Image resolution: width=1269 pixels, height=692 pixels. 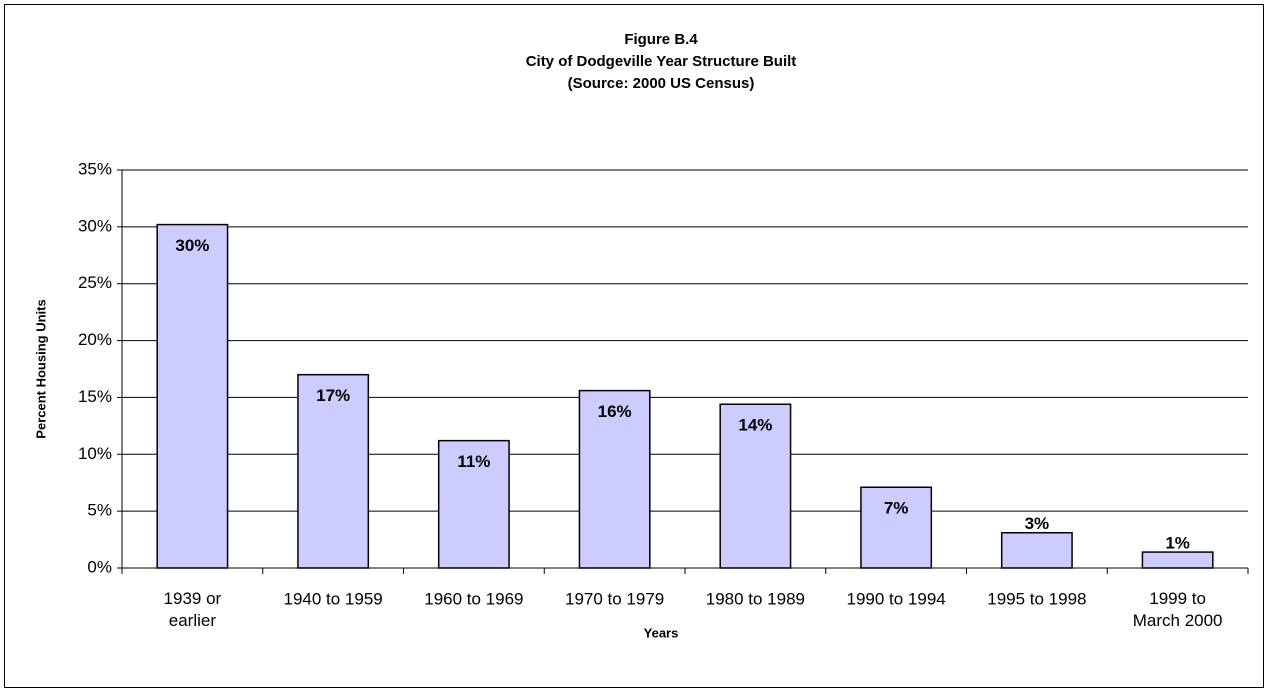 I want to click on y-tick-label: 20%, so click(x=95, y=339).